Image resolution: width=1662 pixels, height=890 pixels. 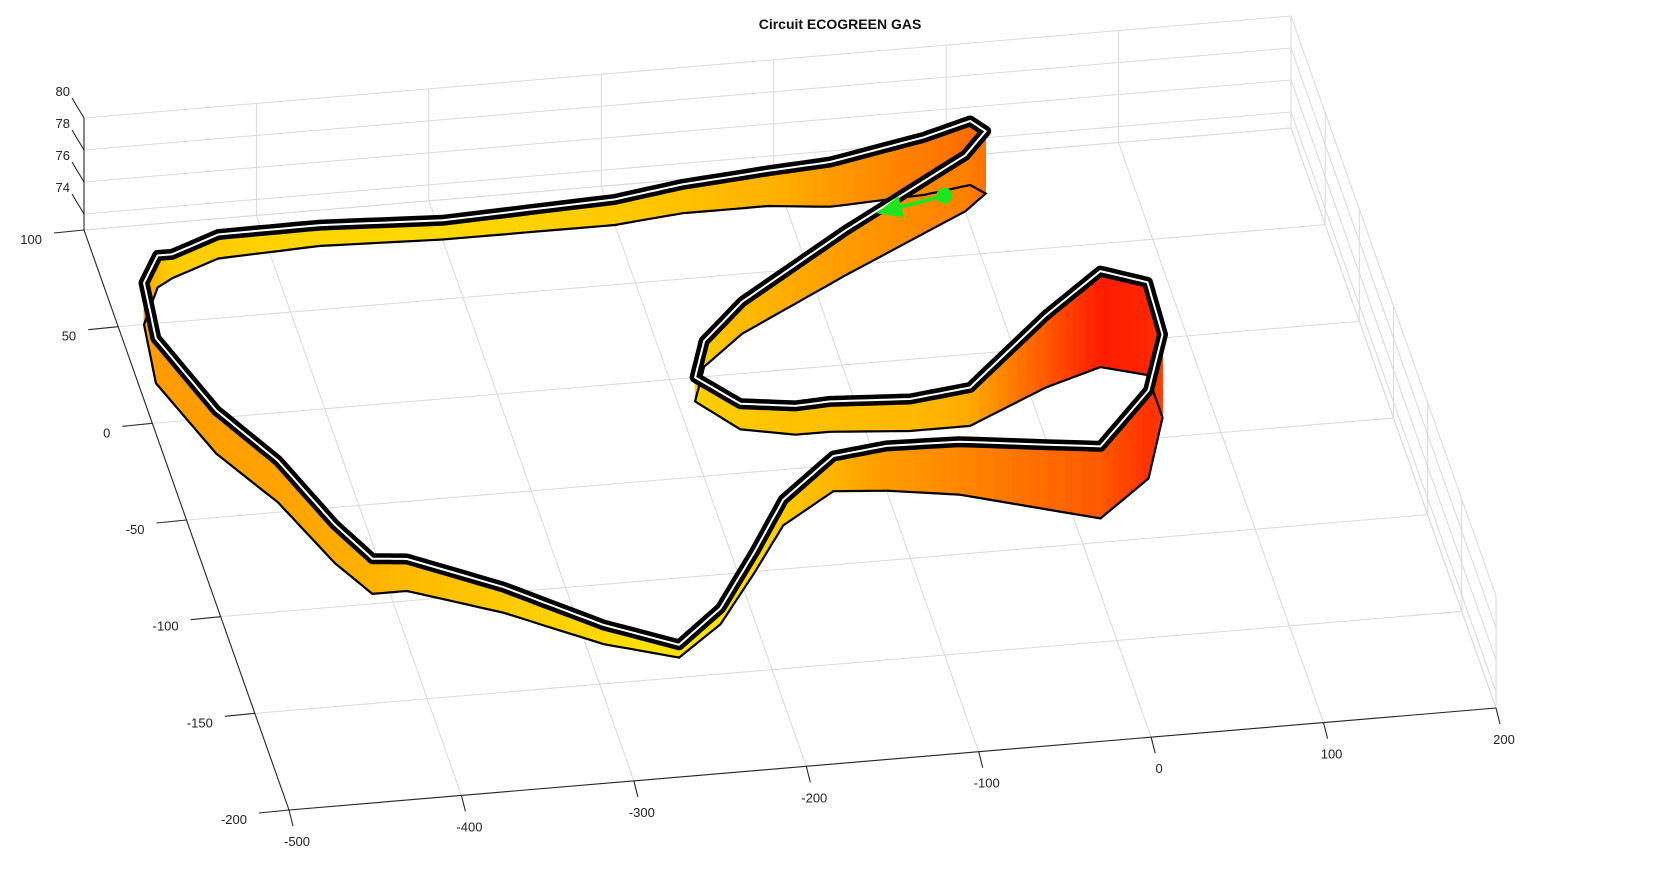 I want to click on y-tick-label: -100, so click(x=166, y=626).